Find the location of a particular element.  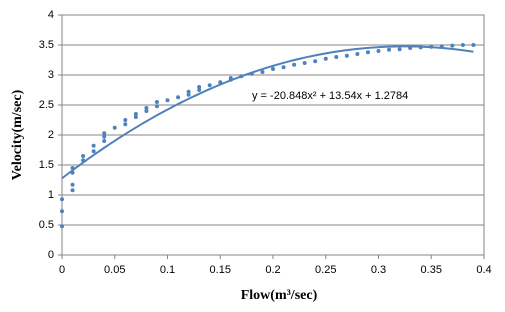

x-tick-label: 0.05 is located at coordinates (114, 270).